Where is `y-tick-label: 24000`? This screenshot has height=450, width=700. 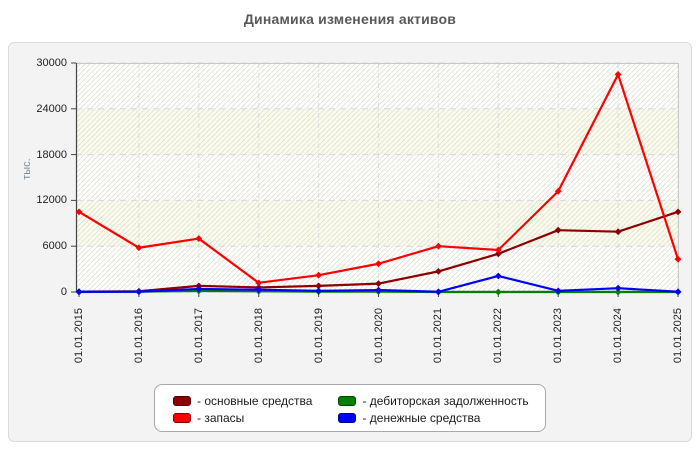
y-tick-label: 24000 is located at coordinates (51, 108).